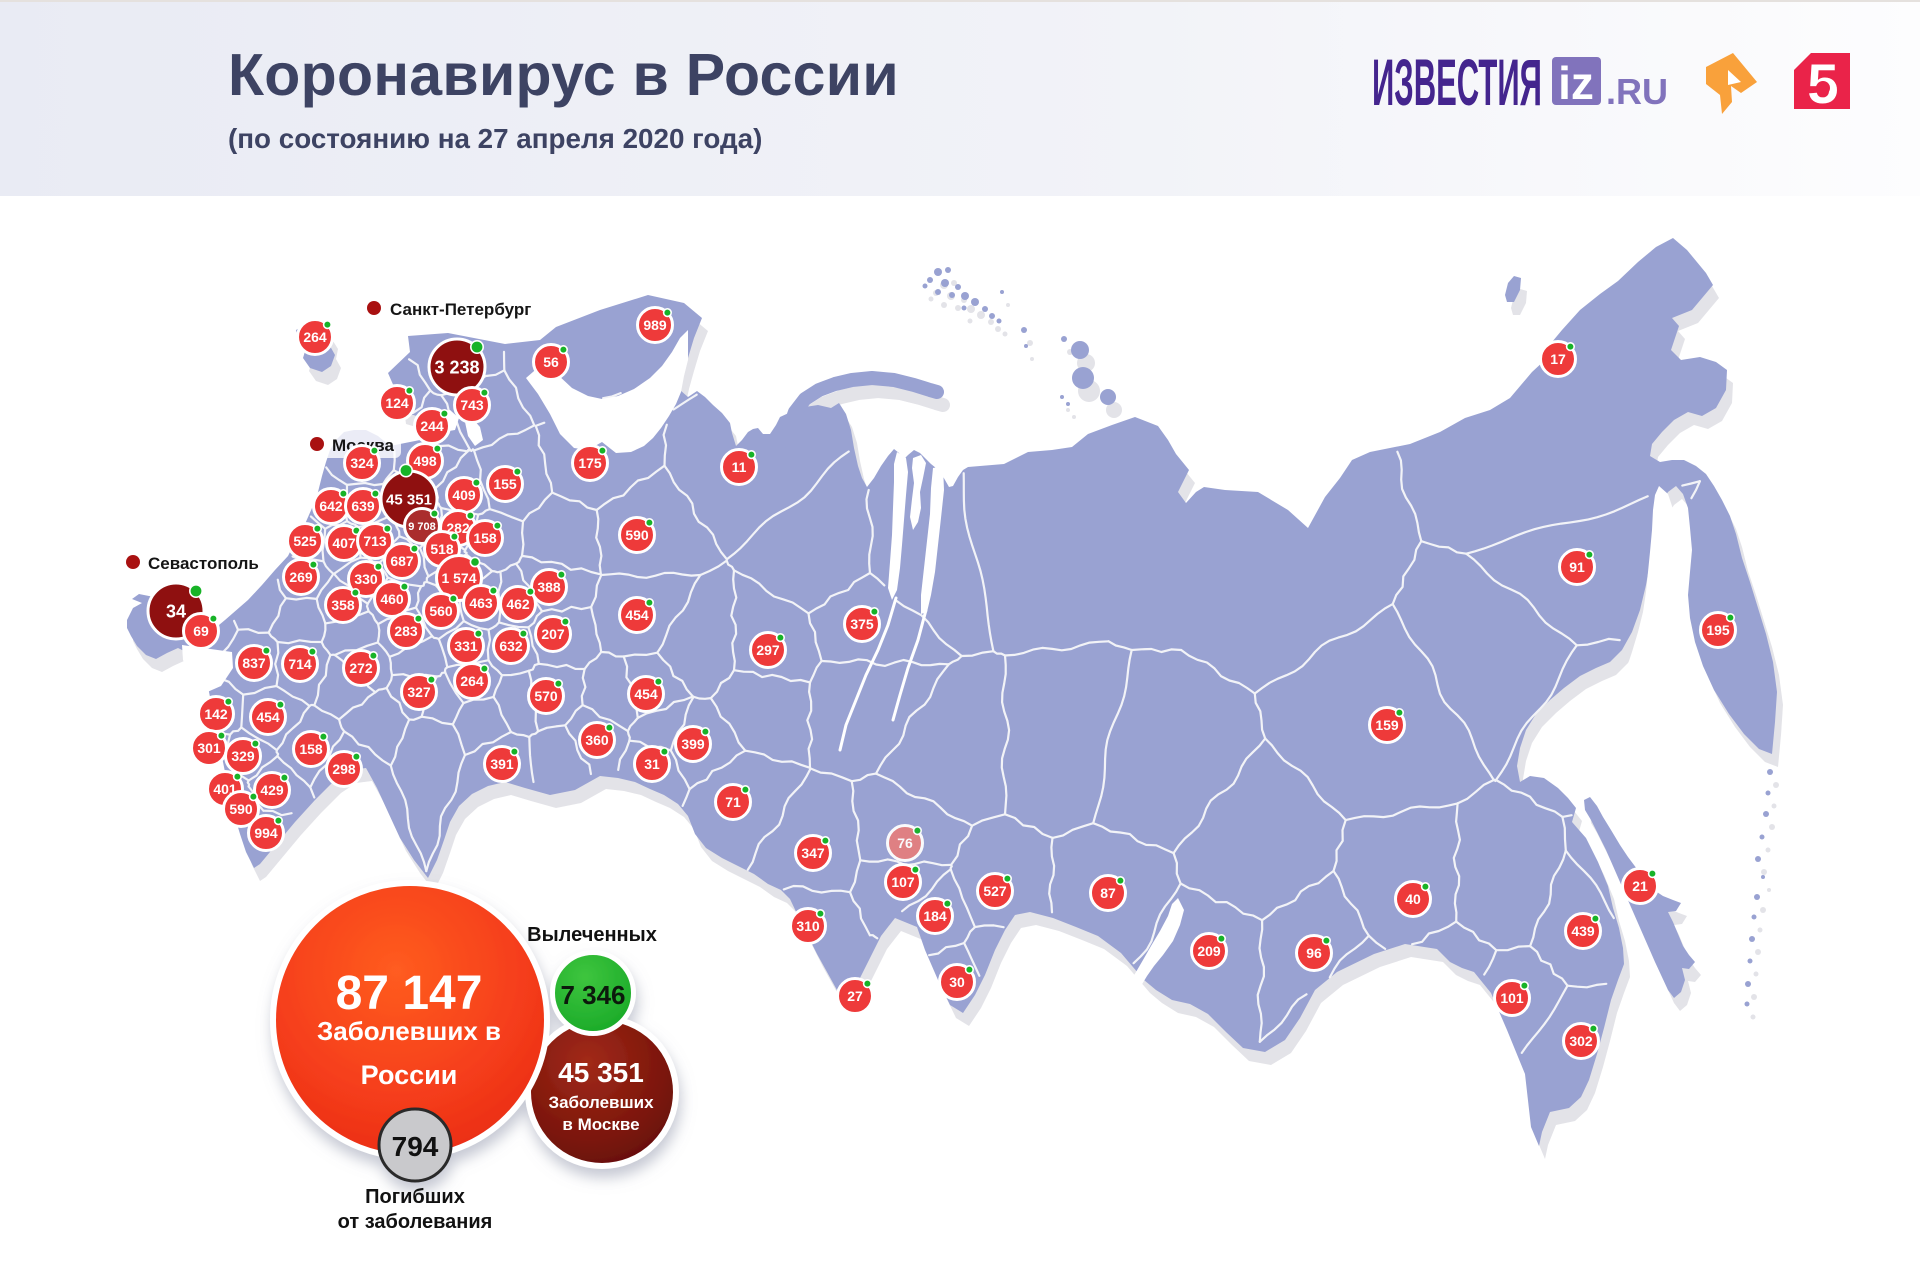 This screenshot has width=1920, height=1285. I want to click on svg-text: Погибших, so click(415, 1197).